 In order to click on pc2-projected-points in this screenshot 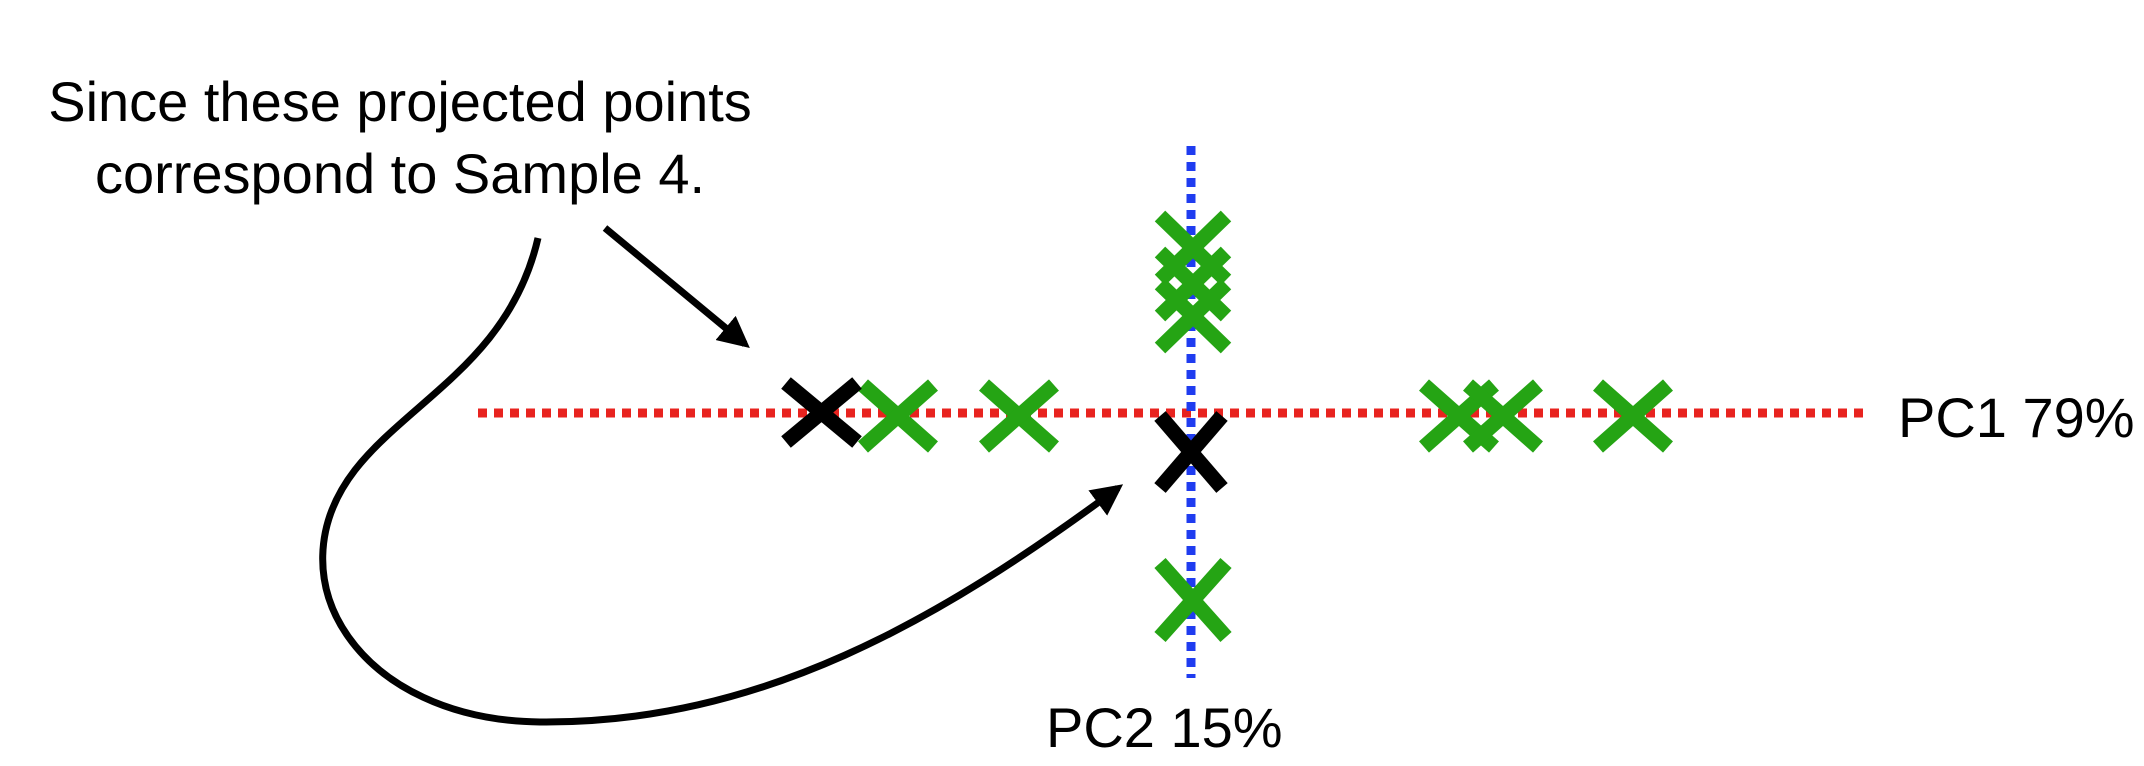, I will do `click(1193, 426)`.